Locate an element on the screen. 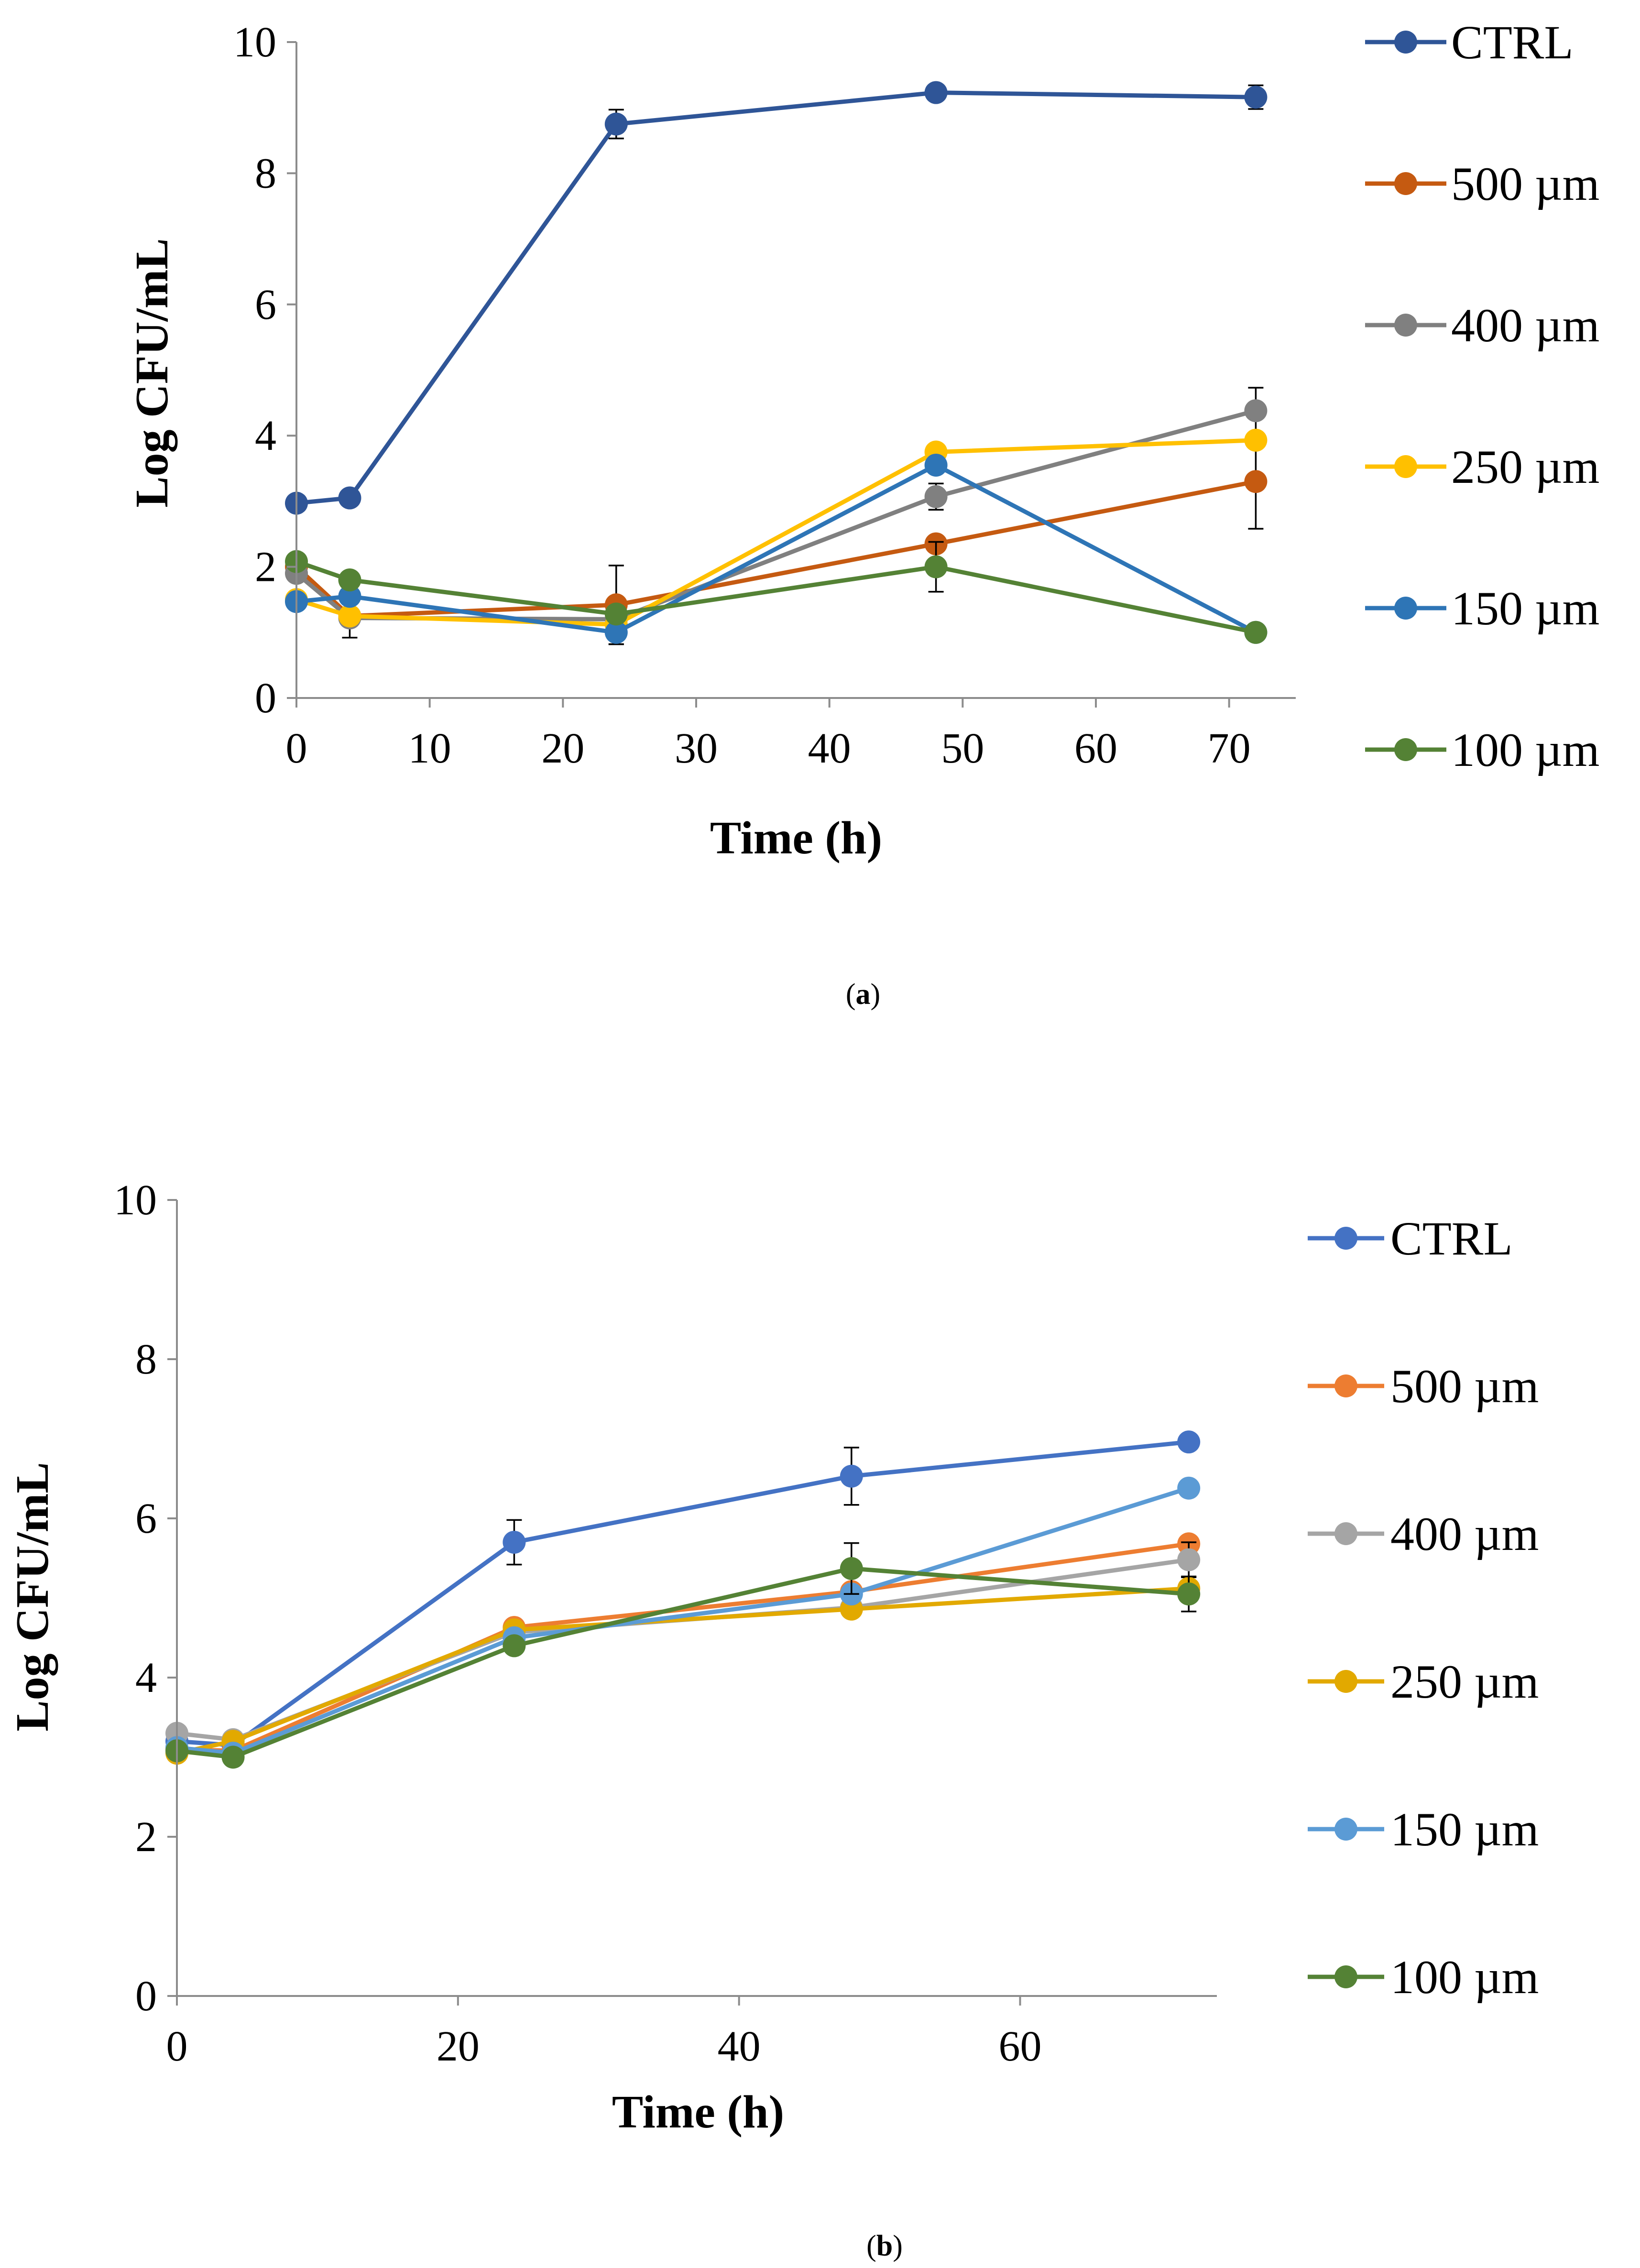 The image size is (1640, 2268). y-tick-label-a: 8 is located at coordinates (265, 174).